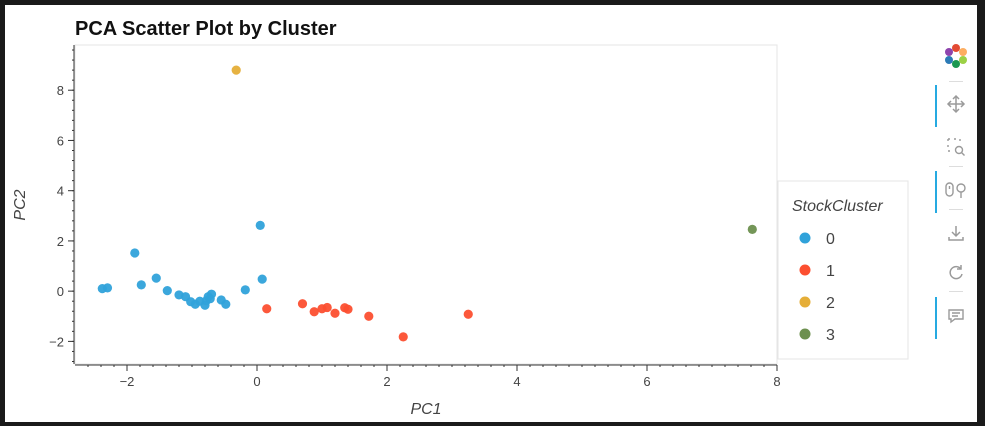  I want to click on box-zoom-icon, so click(956, 149).